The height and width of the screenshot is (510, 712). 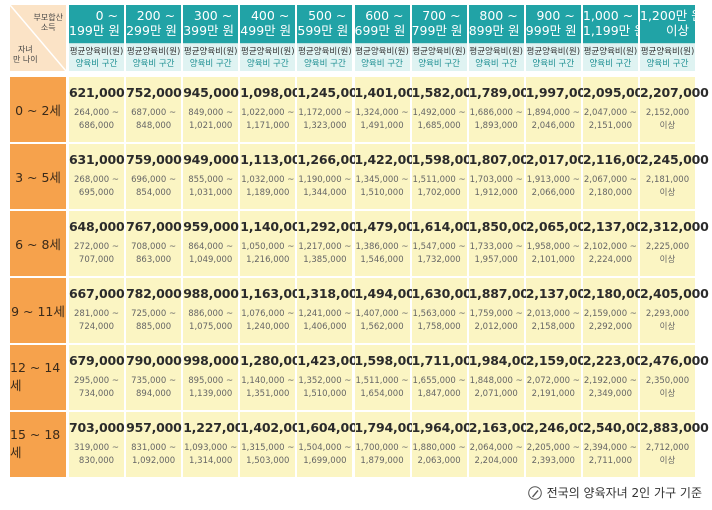 I want to click on row-header-2: 6 ~ 8세, so click(x=38, y=243).